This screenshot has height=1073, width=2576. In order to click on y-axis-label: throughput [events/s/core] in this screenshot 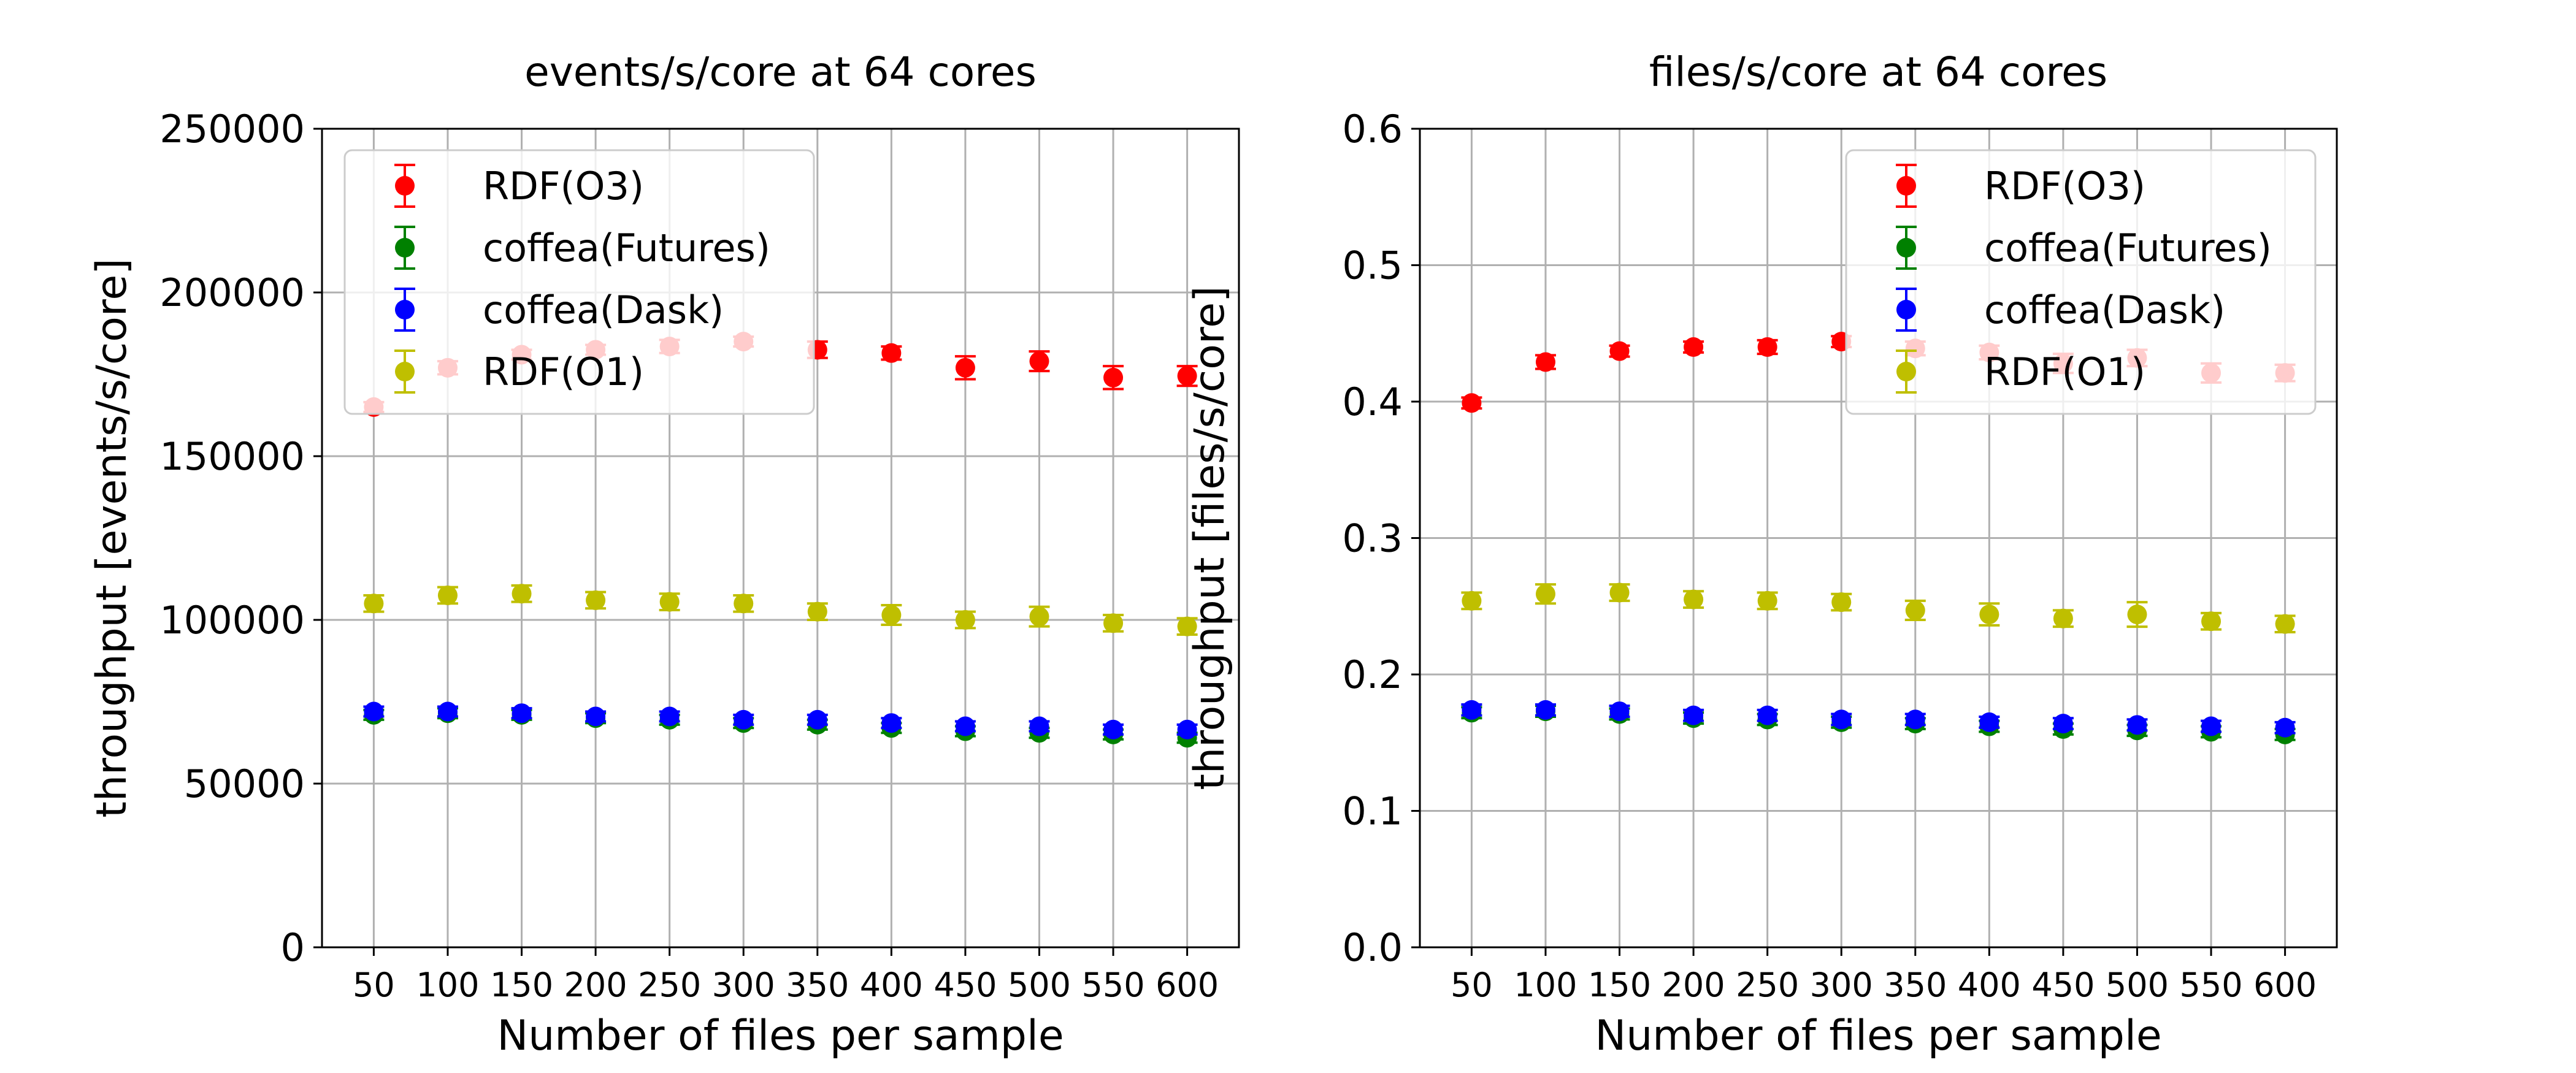, I will do `click(112, 537)`.